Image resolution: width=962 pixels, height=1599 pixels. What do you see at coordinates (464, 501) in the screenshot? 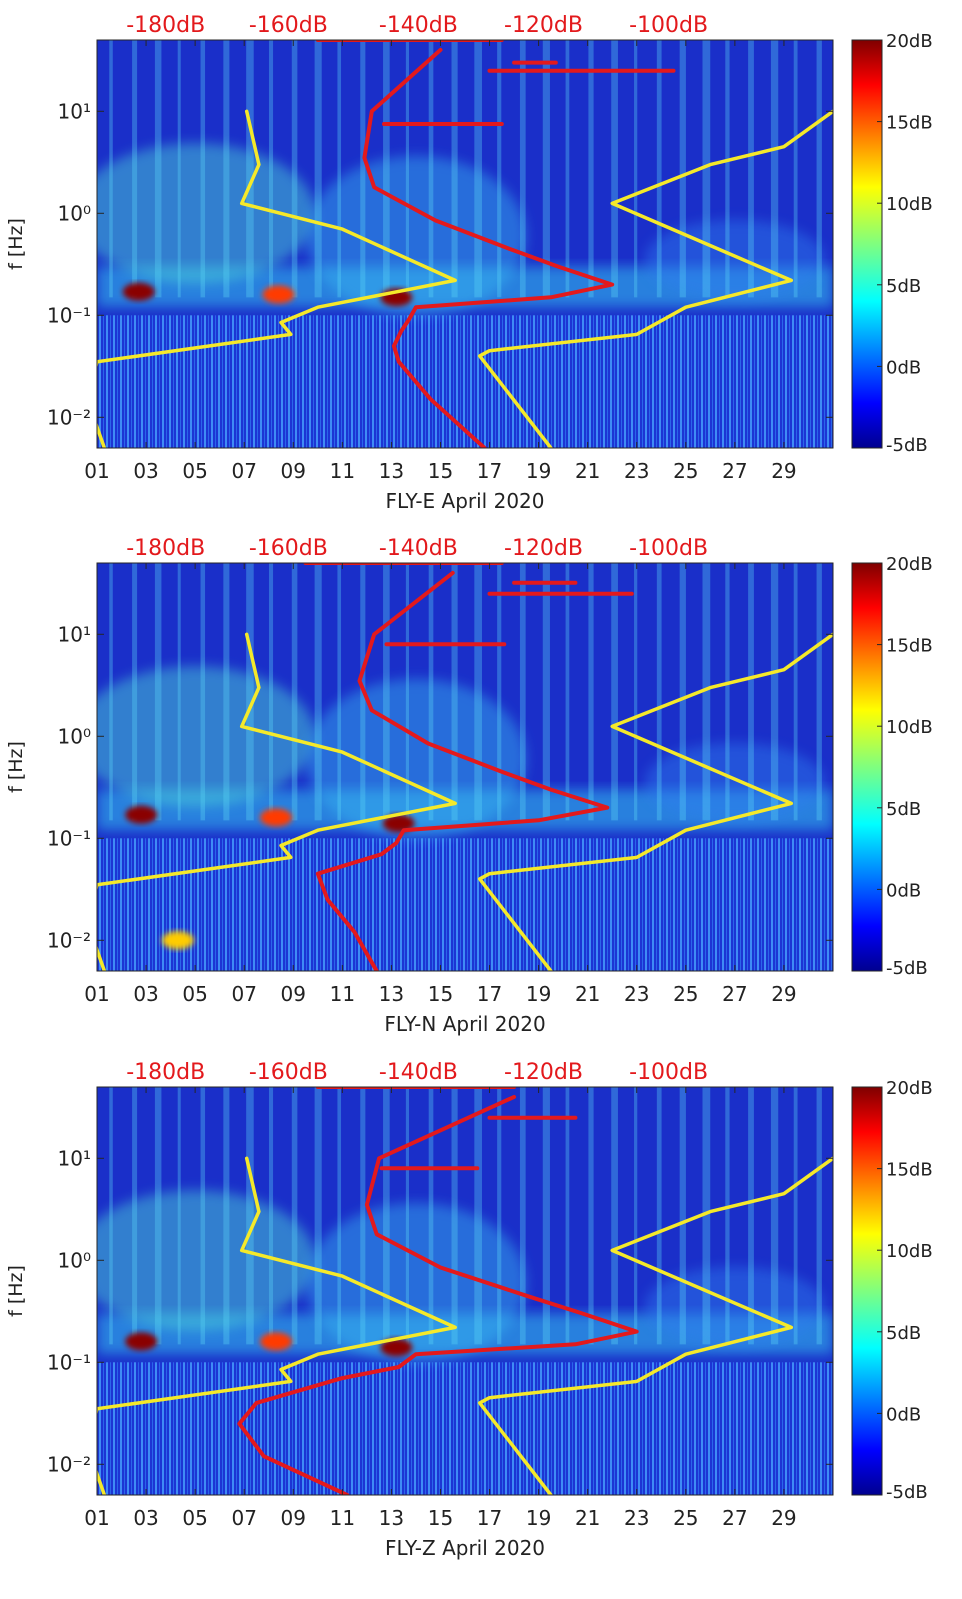
I see `x-axis-label: FLY-E April 2020` at bounding box center [464, 501].